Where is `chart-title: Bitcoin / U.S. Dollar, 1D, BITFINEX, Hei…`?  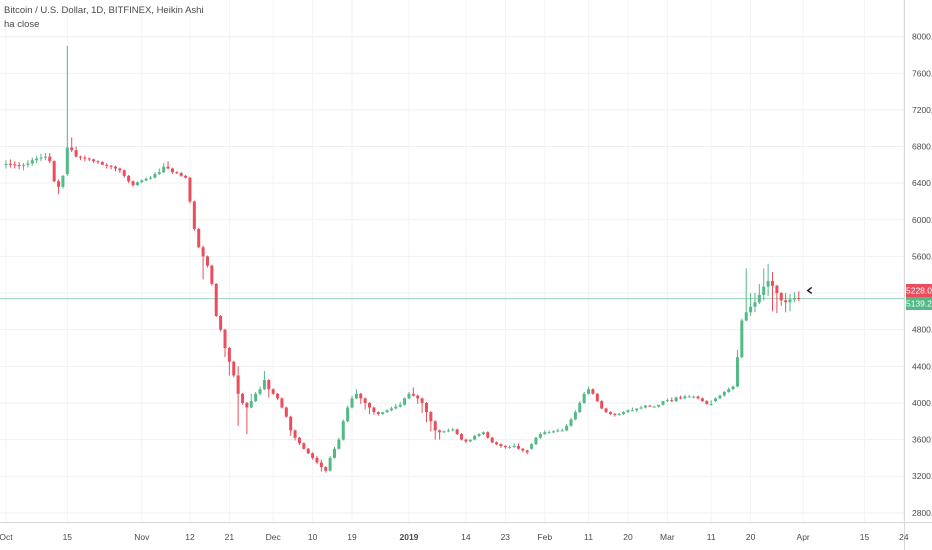 chart-title: Bitcoin / U.S. Dollar, 1D, BITFINEX, Hei… is located at coordinates (104, 10).